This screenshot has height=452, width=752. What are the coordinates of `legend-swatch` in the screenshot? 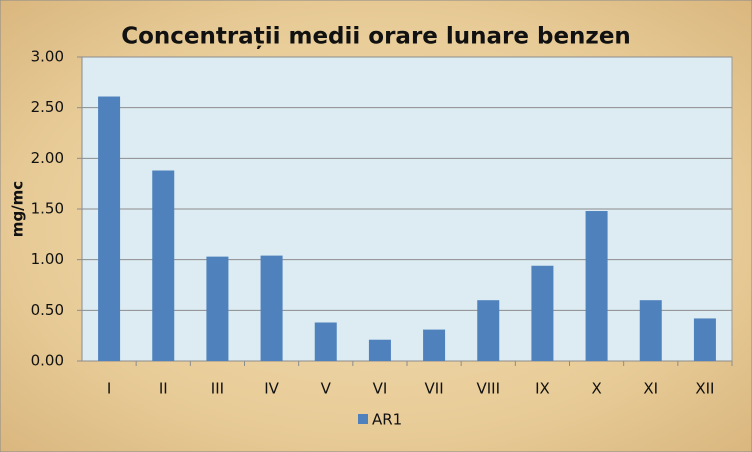 It's located at (363, 419).